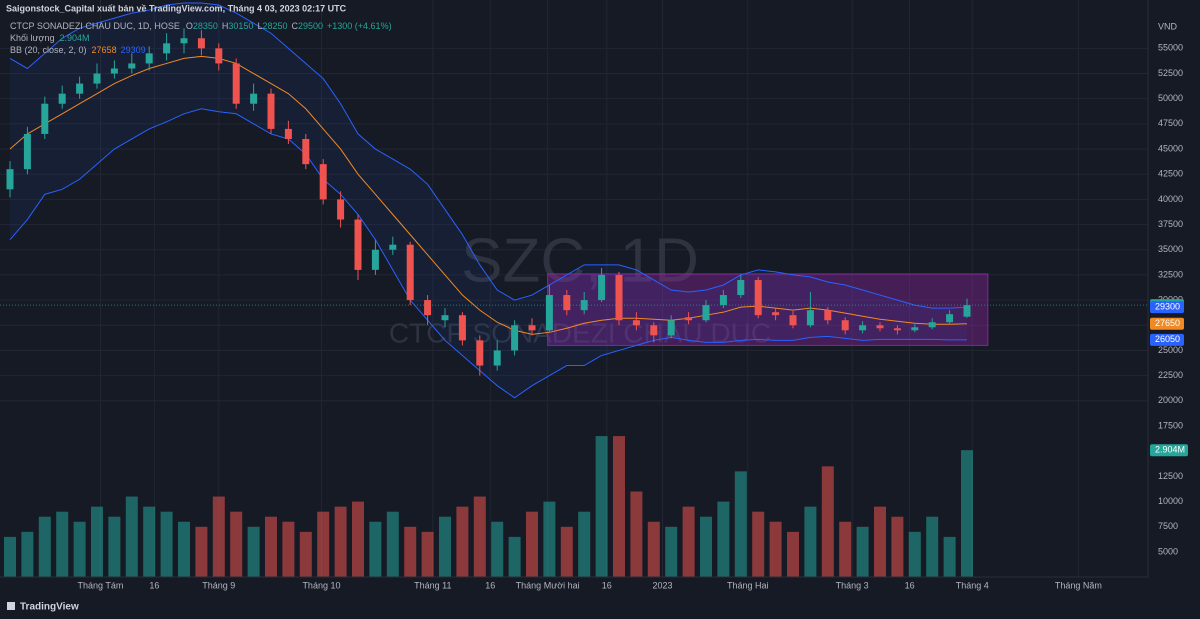 Image resolution: width=1200 pixels, height=619 pixels. I want to click on volume-tick-label: 5000, so click(1168, 551).